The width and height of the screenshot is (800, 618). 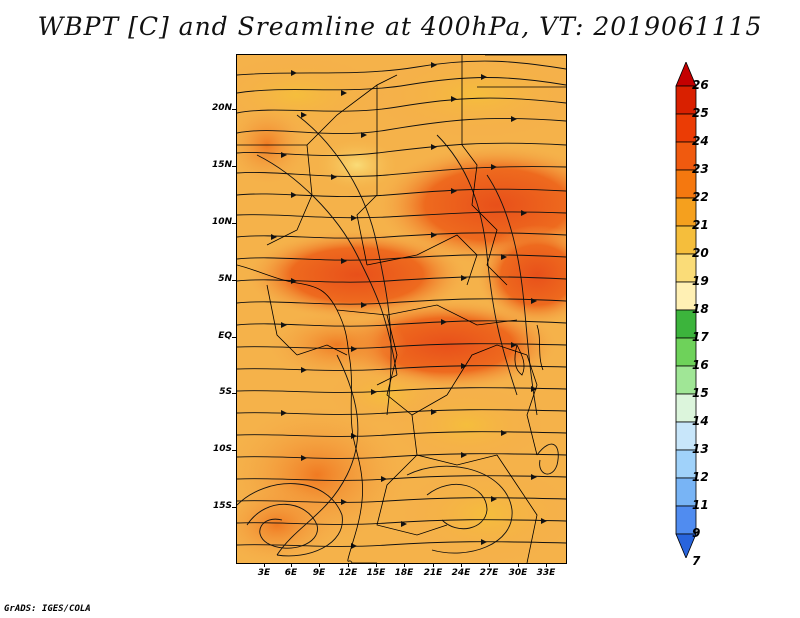 What do you see at coordinates (700, 365) in the screenshot?
I see `colorbar-label: 16` at bounding box center [700, 365].